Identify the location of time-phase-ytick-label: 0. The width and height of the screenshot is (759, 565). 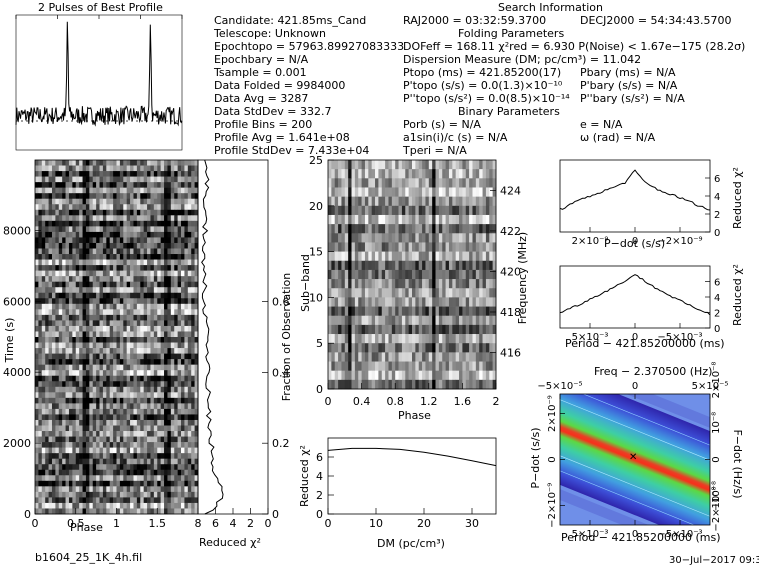
(27, 514).